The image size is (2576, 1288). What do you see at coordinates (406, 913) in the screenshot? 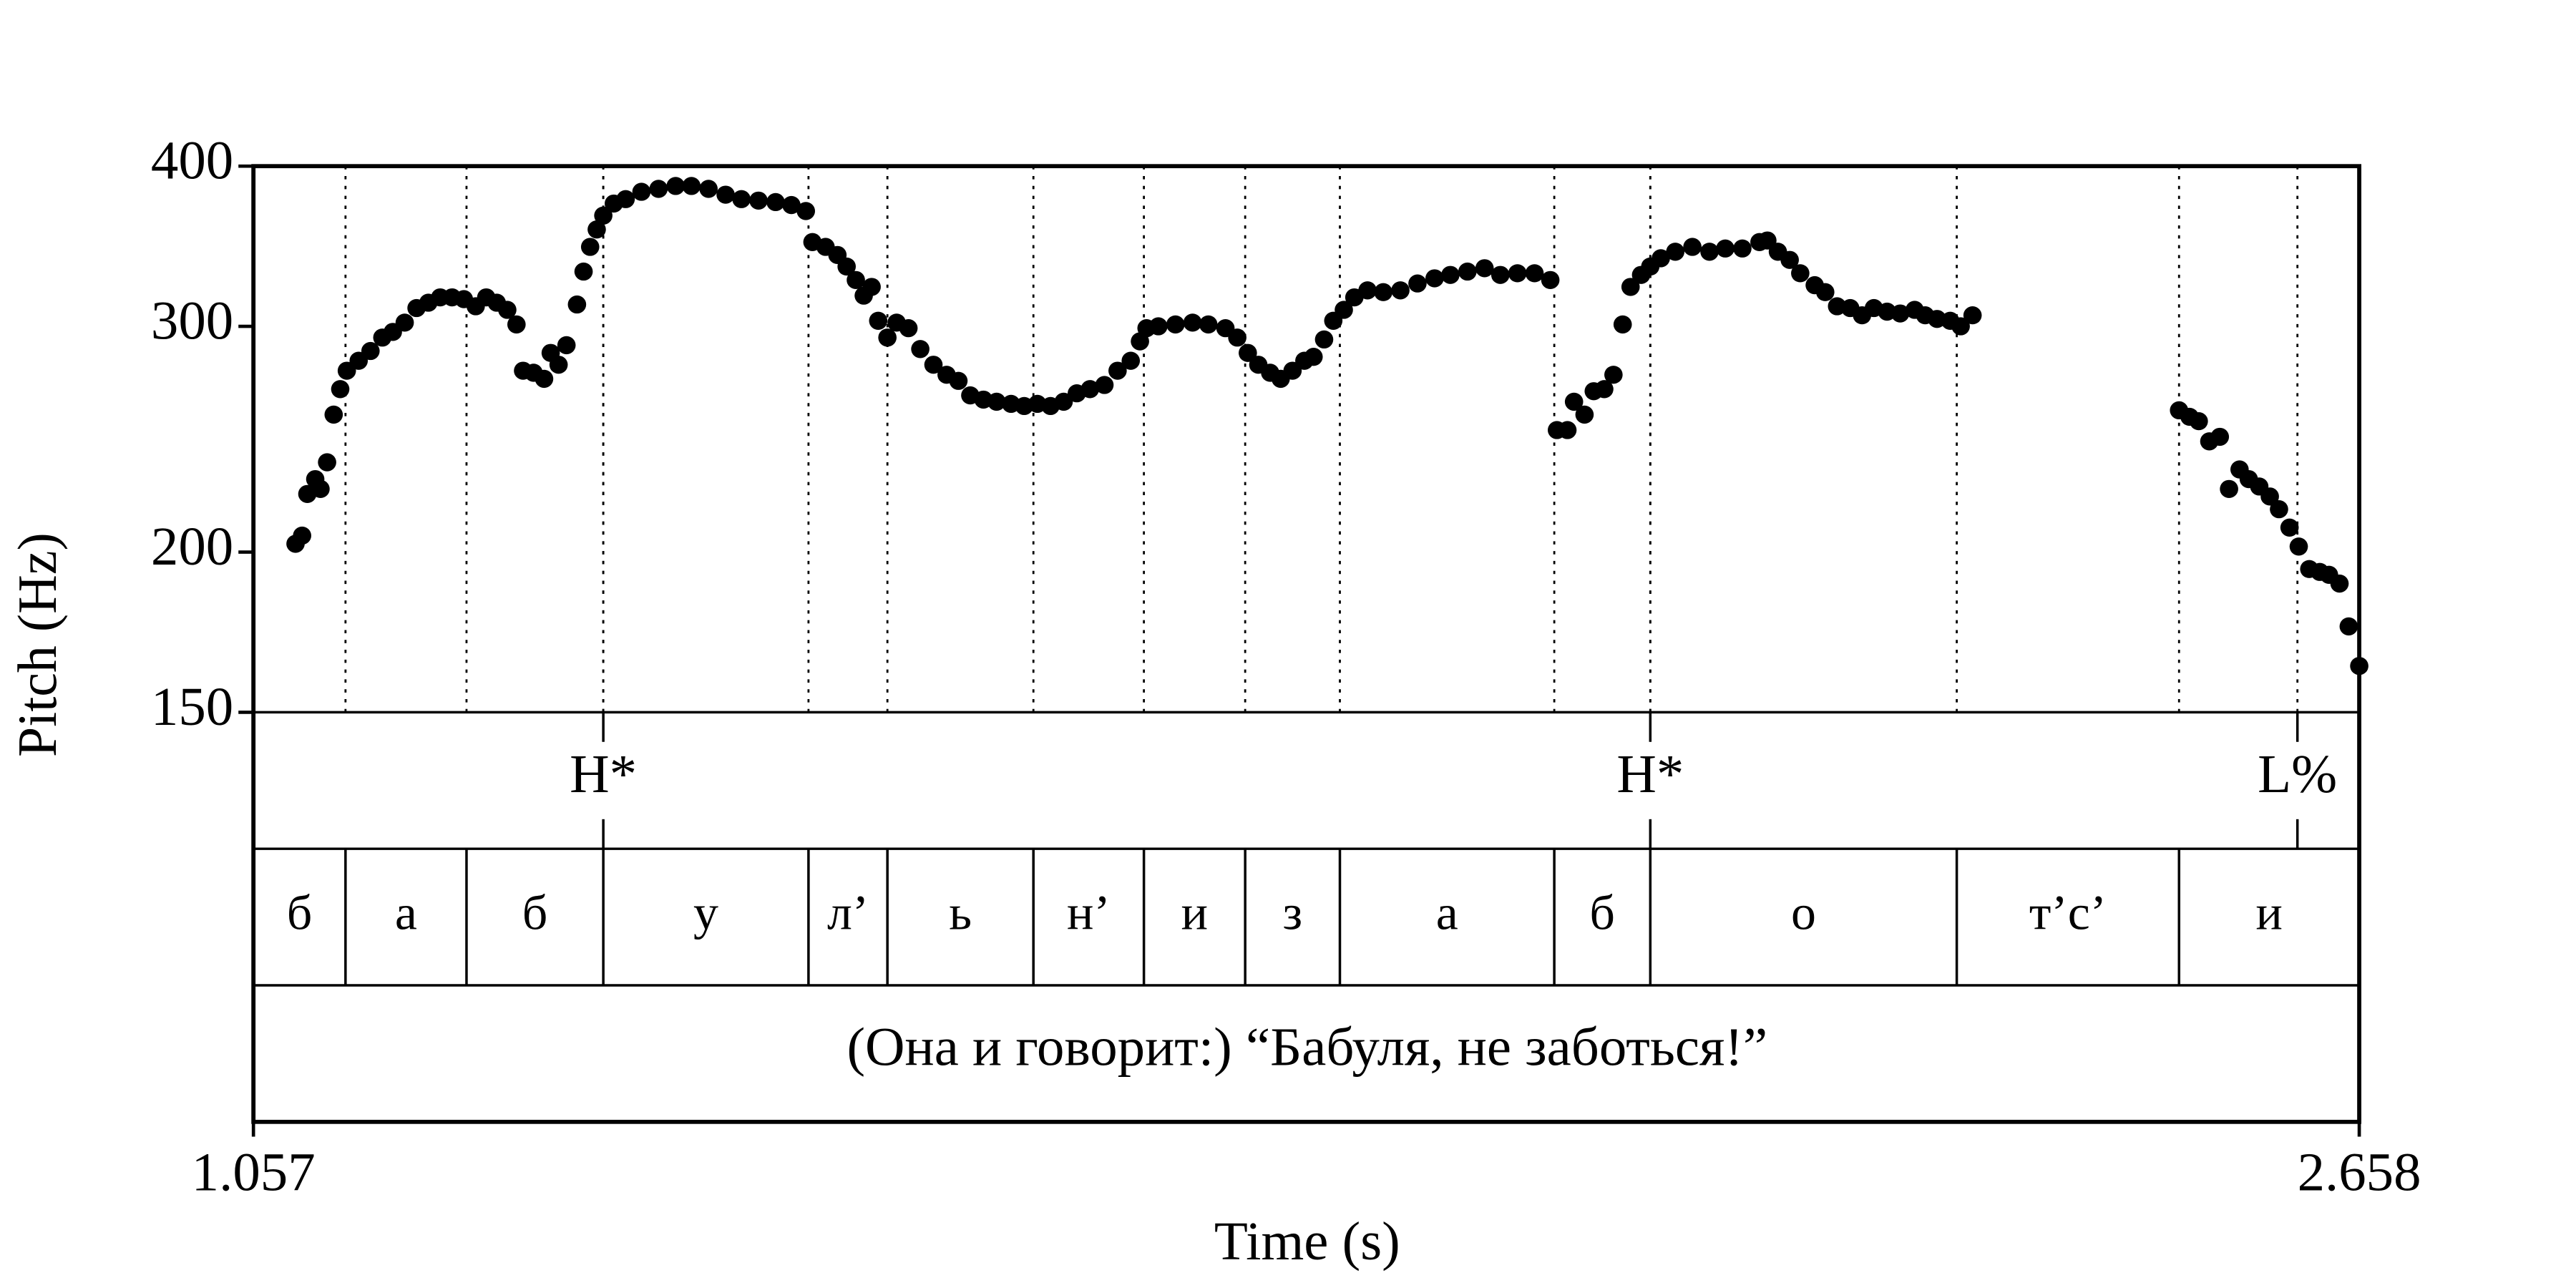
I see `segment-label: а` at bounding box center [406, 913].